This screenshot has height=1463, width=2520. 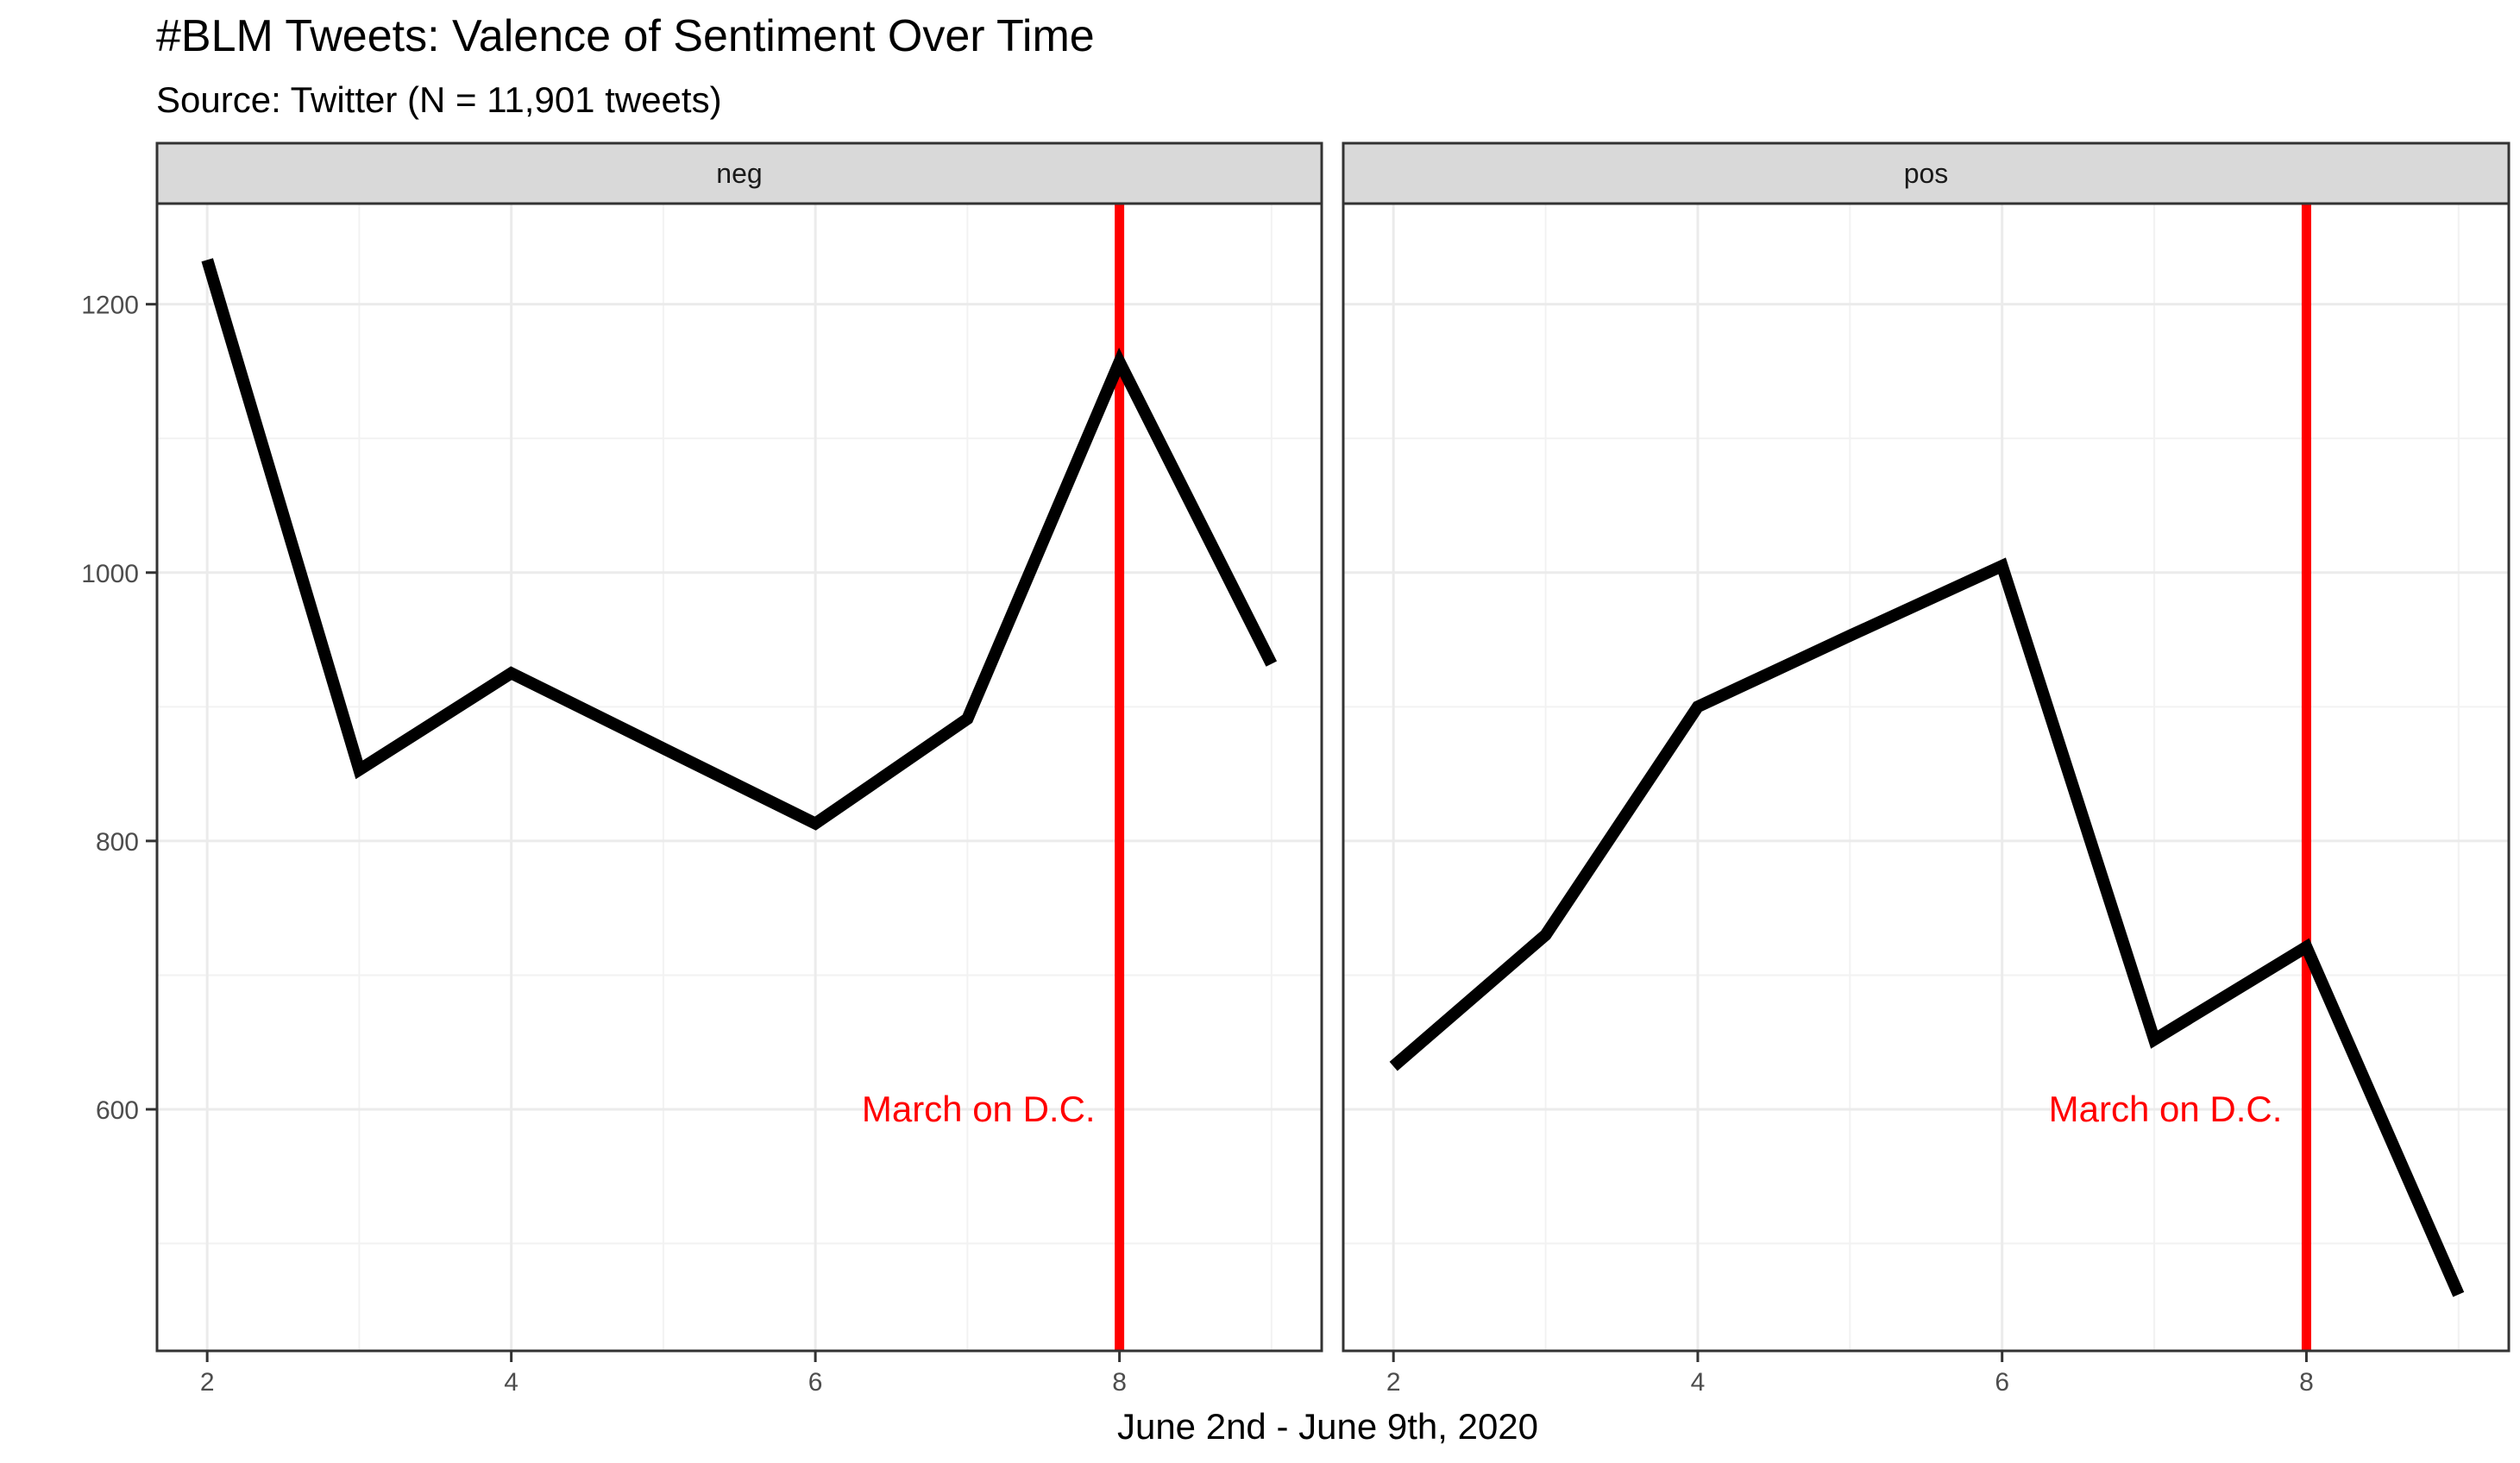 I want to click on y-tick-label: 800, so click(x=117, y=842).